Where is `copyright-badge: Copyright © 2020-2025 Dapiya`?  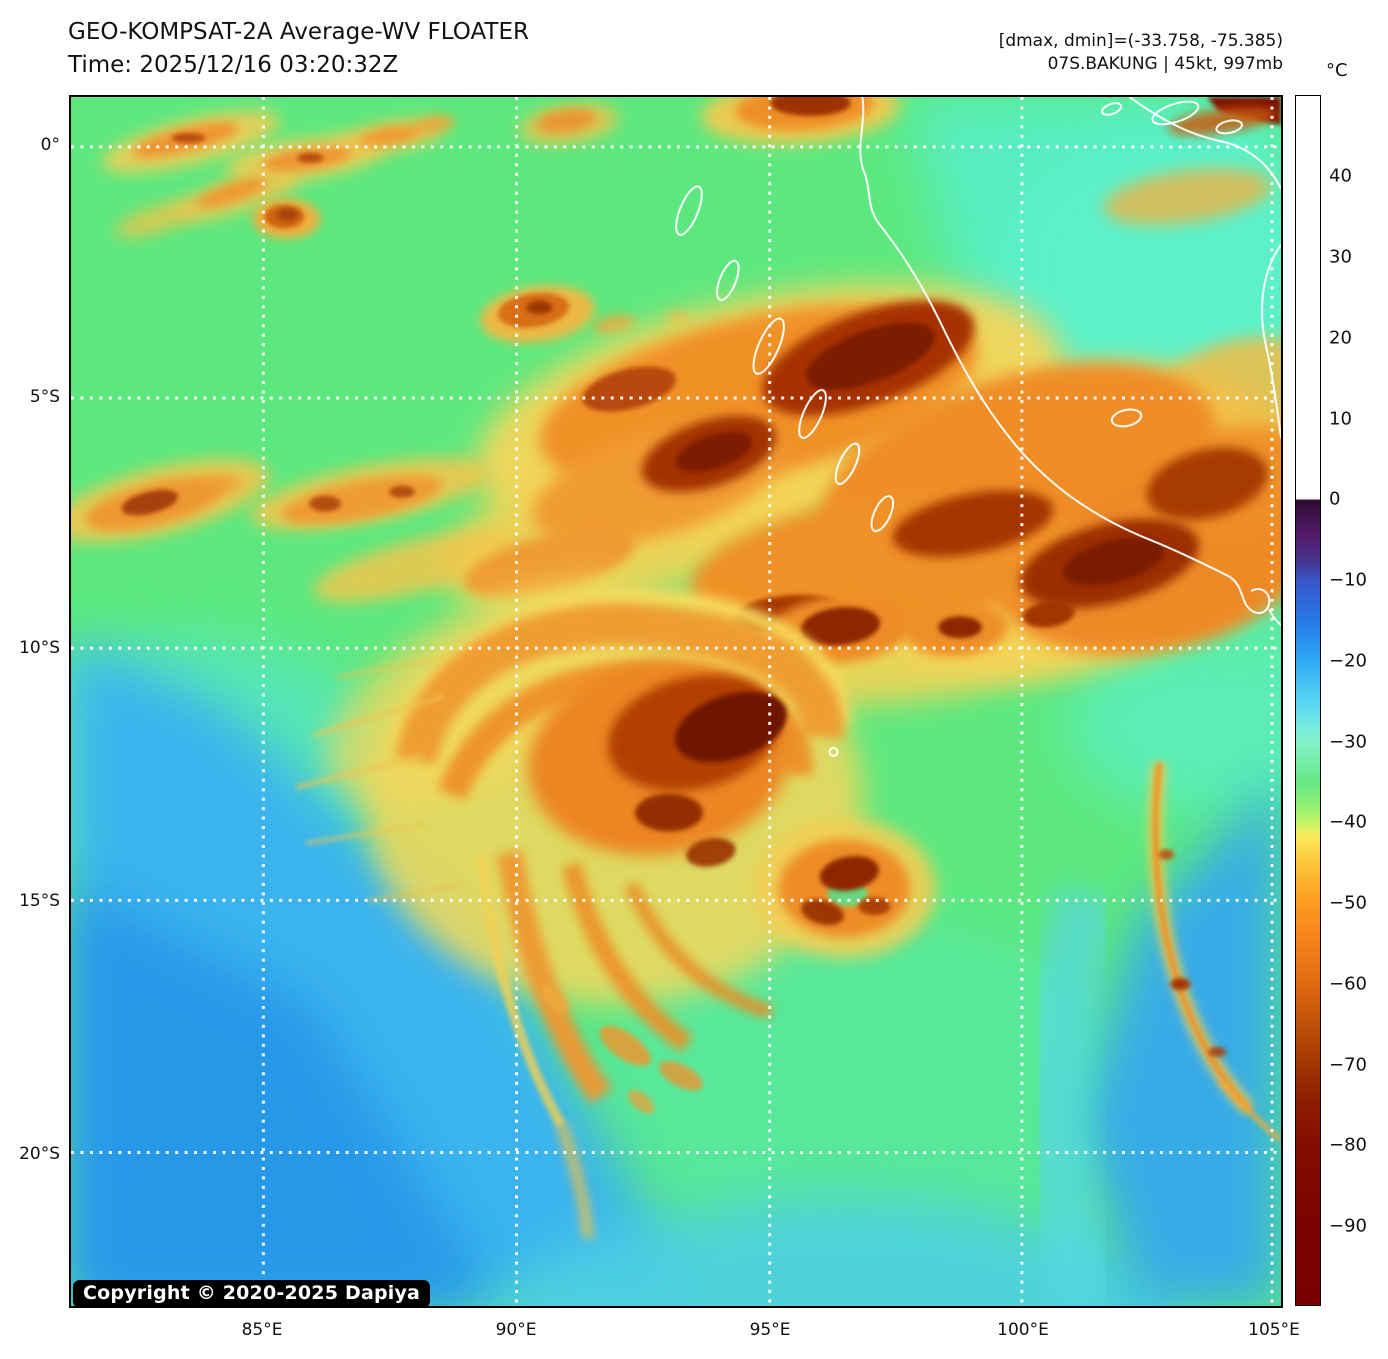 copyright-badge: Copyright © 2020-2025 Dapiya is located at coordinates (252, 1294).